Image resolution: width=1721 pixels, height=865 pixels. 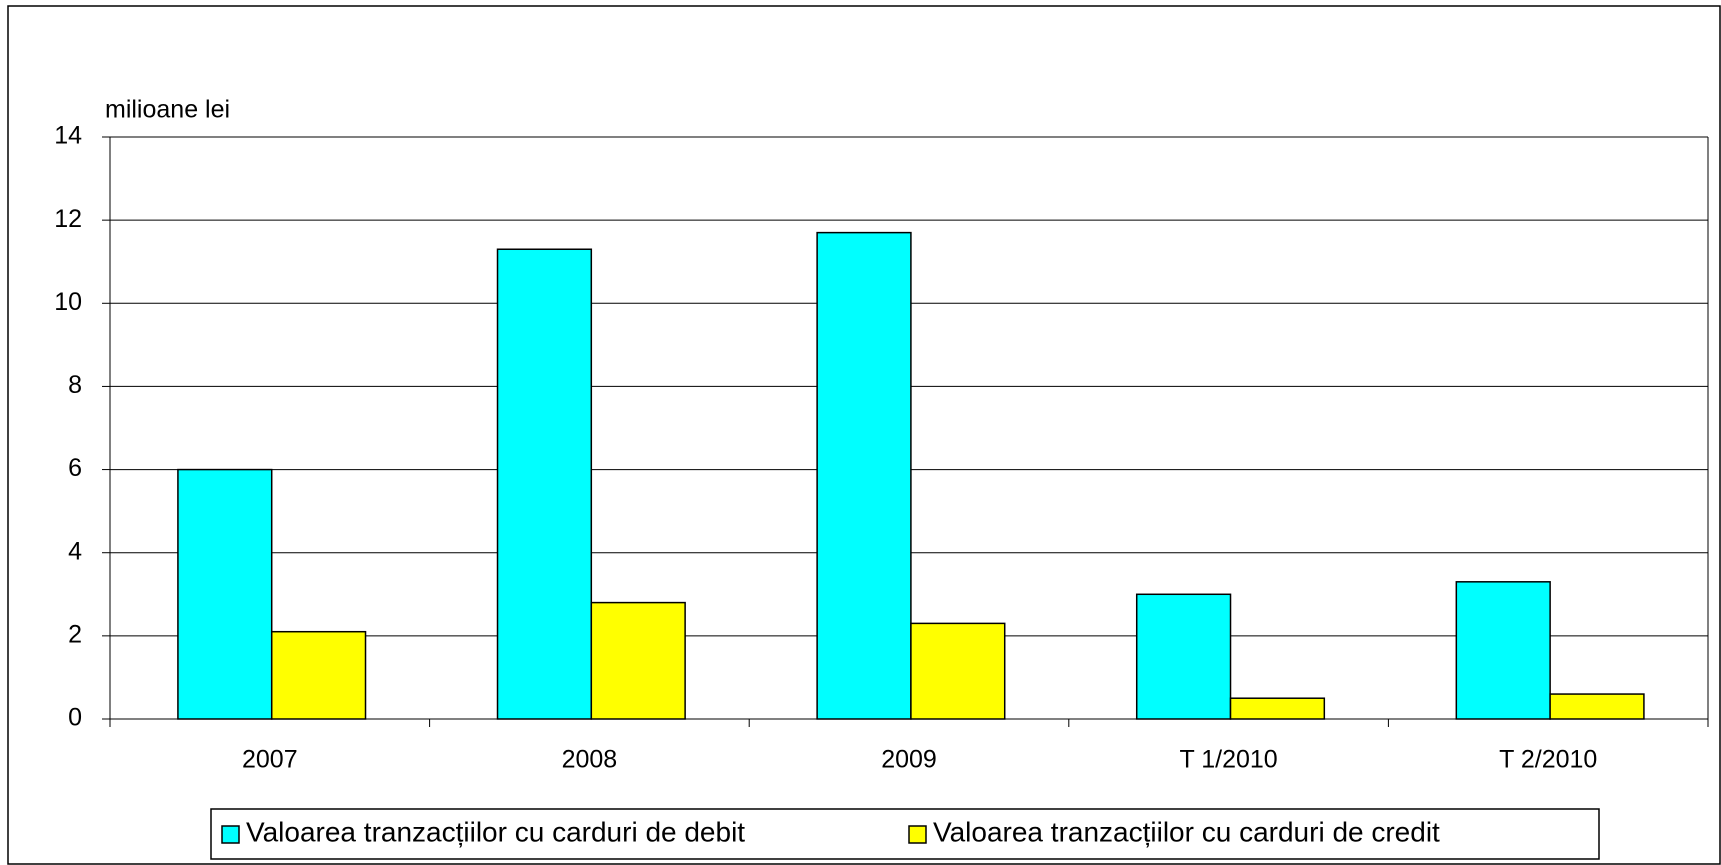 What do you see at coordinates (1548, 760) in the screenshot?
I see `x-tick-label: T 2/2010` at bounding box center [1548, 760].